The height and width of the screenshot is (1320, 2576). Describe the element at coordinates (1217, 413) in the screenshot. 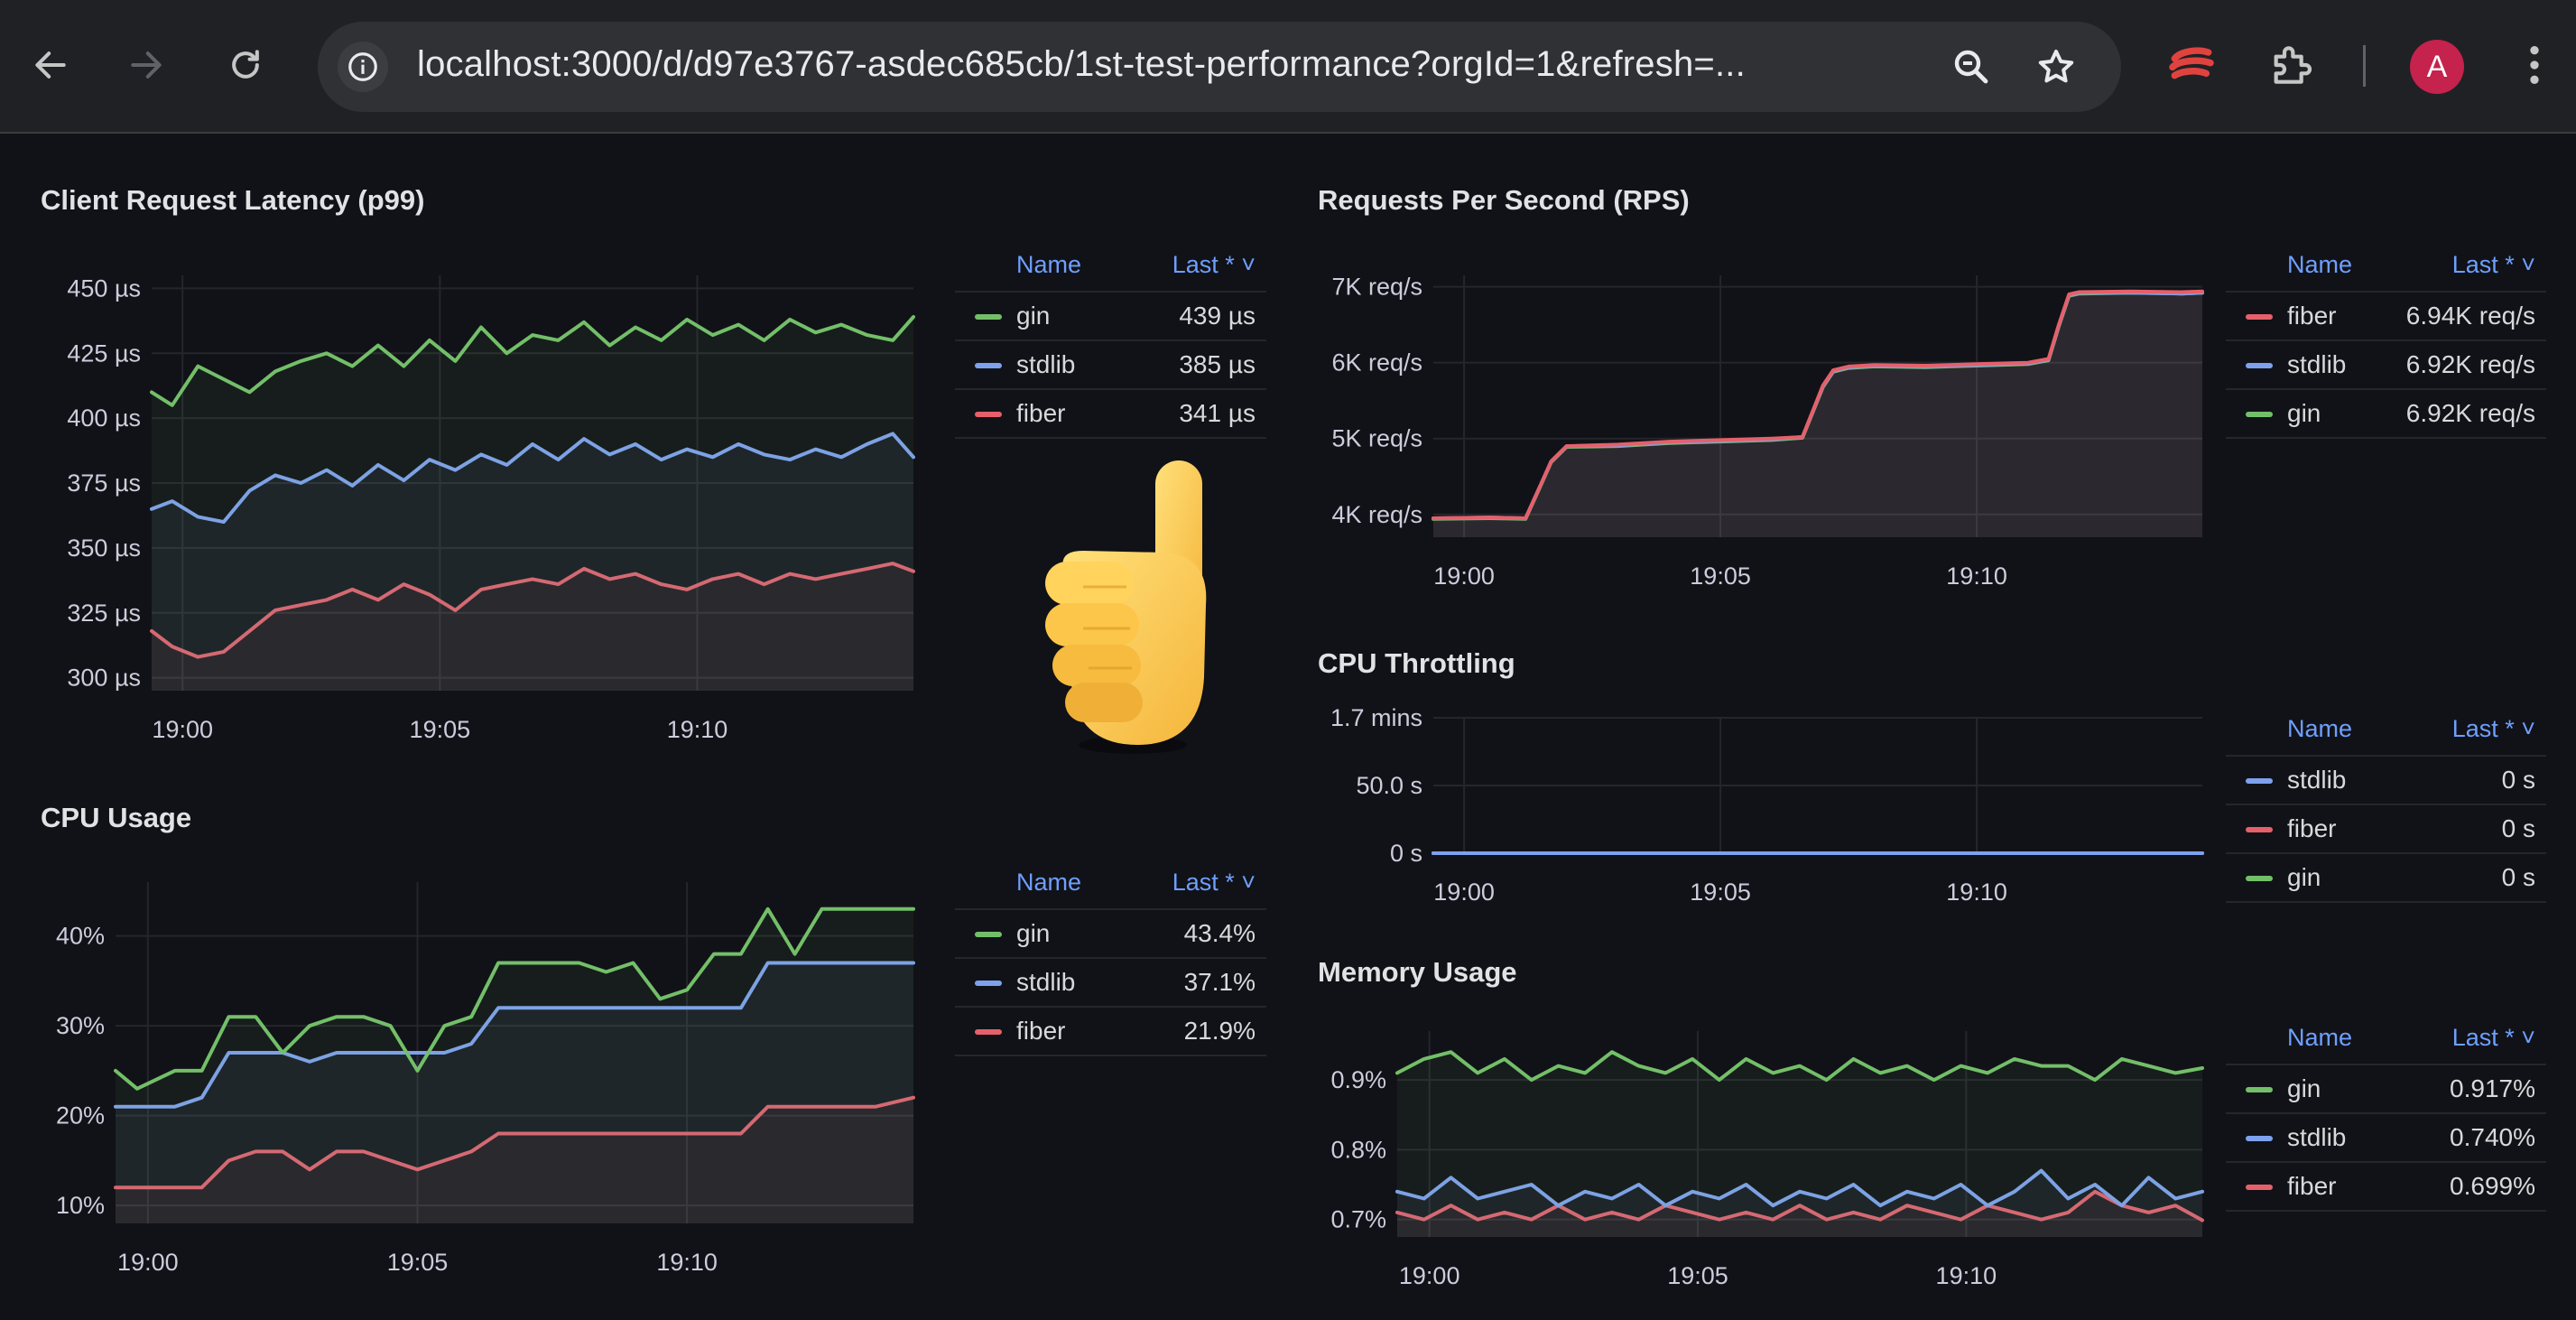

I see `series-last-value: 341 µs` at that location.